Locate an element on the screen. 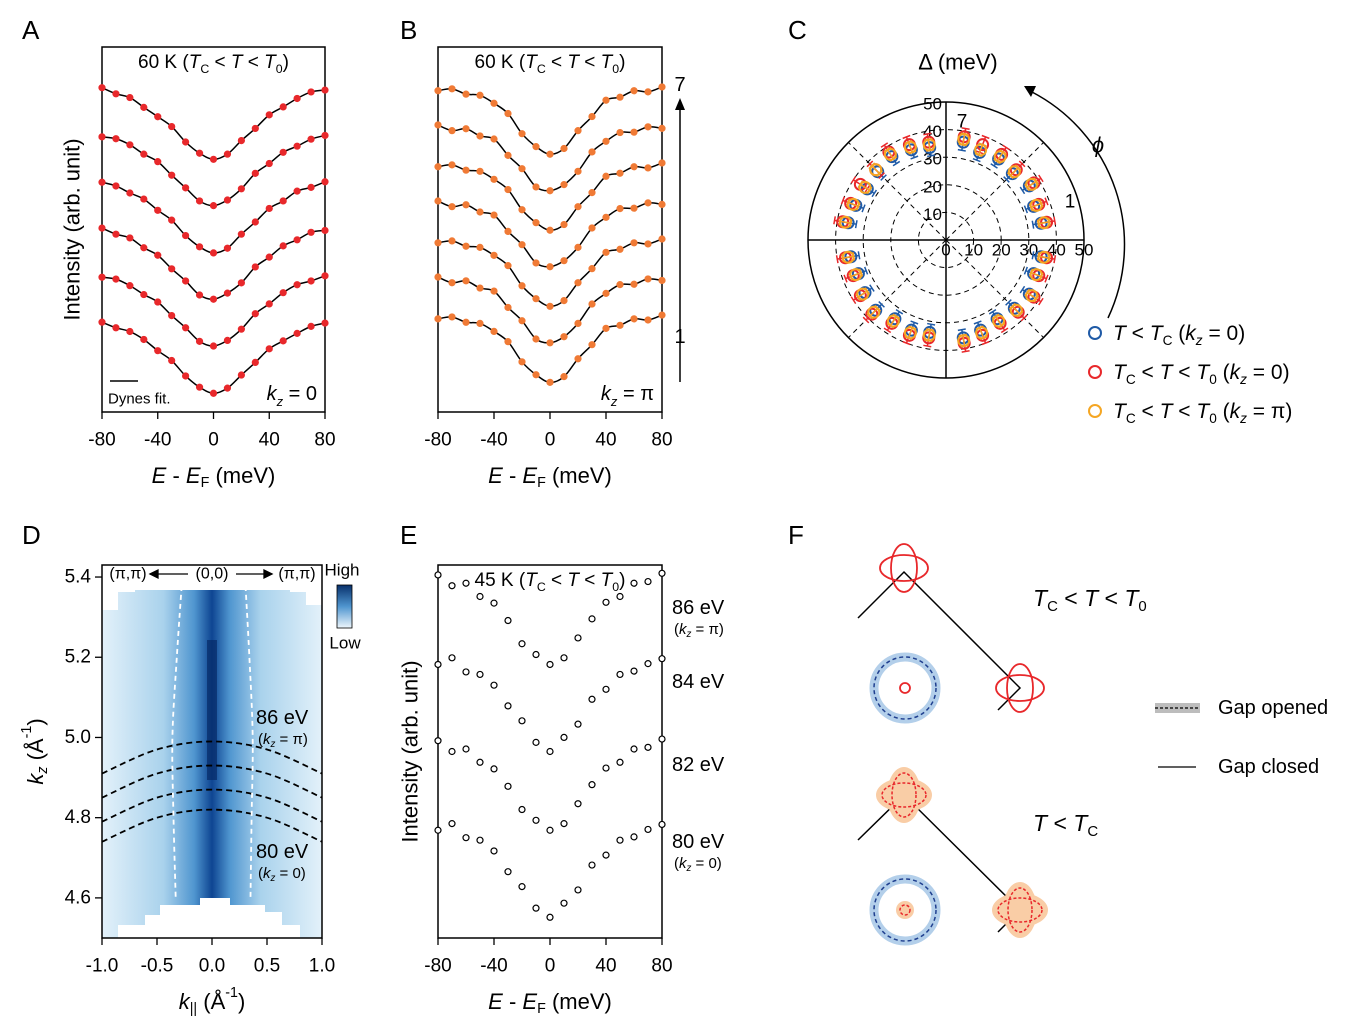  x-tick-label: 80 is located at coordinates (661, 440).